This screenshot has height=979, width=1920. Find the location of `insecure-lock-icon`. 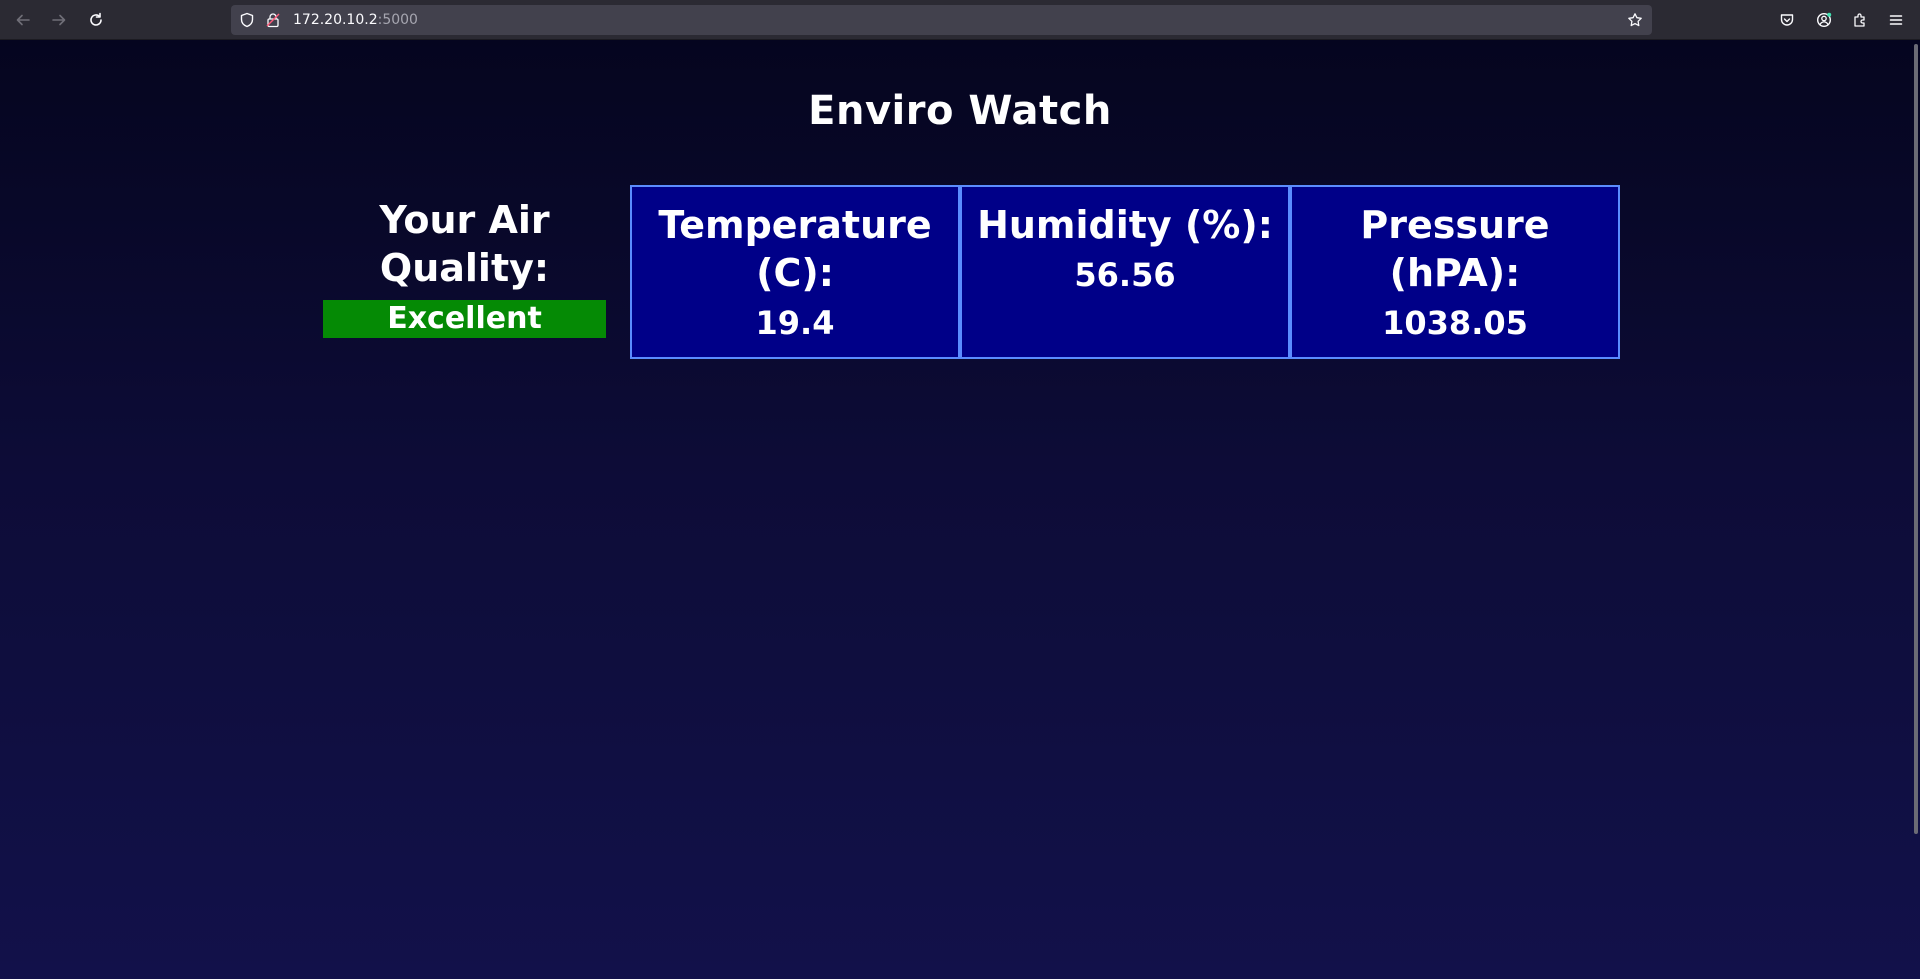

insecure-lock-icon is located at coordinates (273, 20).